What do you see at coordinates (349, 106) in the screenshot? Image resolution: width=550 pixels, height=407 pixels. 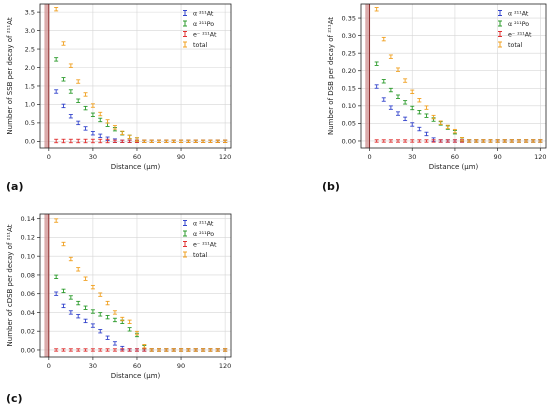 I see `y-tick-label: 0.10` at bounding box center [349, 106].